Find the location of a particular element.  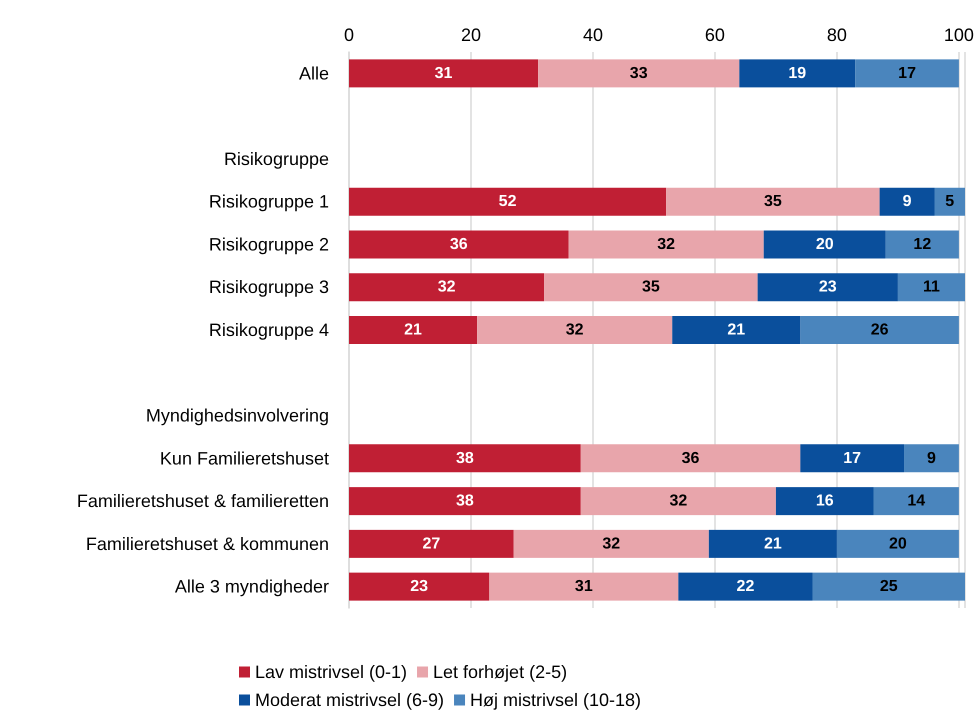

data-label: 19 is located at coordinates (797, 73).